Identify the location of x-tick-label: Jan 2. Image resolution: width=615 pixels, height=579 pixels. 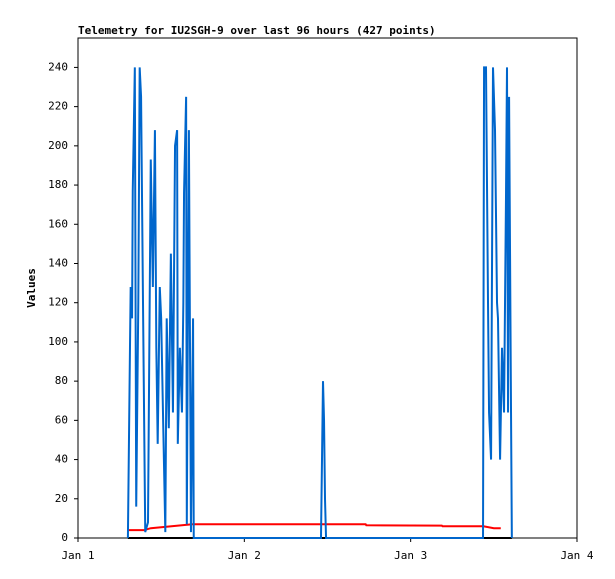
(244, 555).